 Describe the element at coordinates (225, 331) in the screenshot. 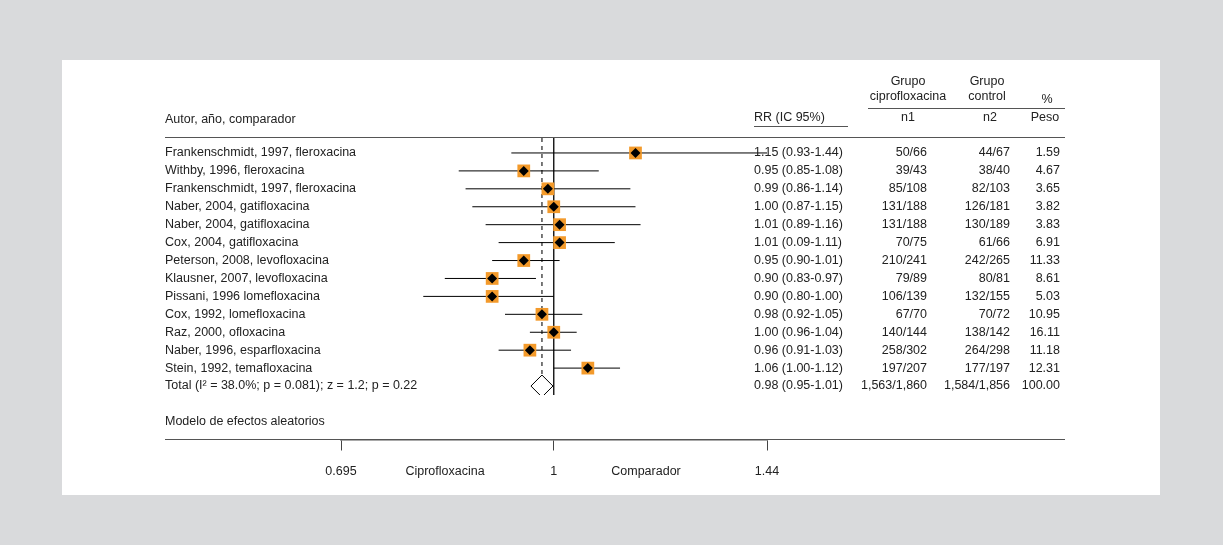

I see `y-tick-label: Raz, 2000, ofloxacina` at that location.